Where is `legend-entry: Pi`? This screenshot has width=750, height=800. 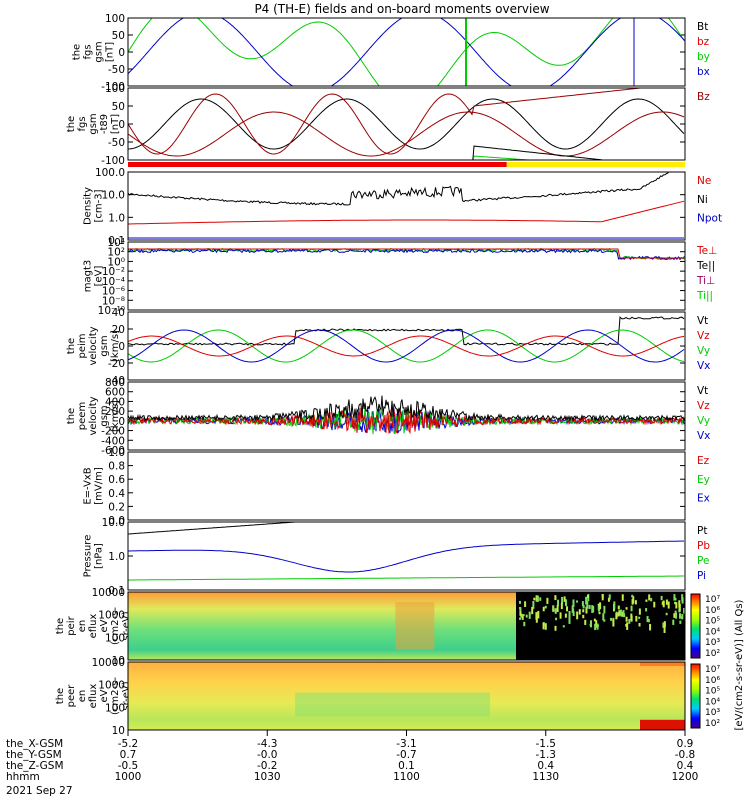 legend-entry: Pi is located at coordinates (701, 576).